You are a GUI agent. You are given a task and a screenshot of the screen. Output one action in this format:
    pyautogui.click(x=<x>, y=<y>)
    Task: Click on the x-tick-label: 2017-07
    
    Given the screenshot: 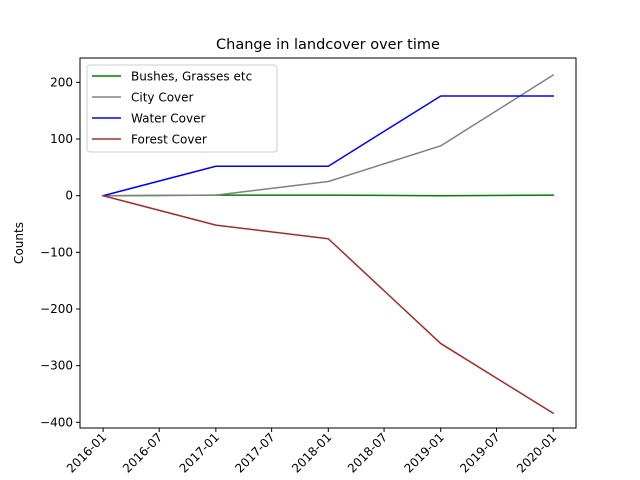 What is the action you would take?
    pyautogui.click(x=254, y=452)
    